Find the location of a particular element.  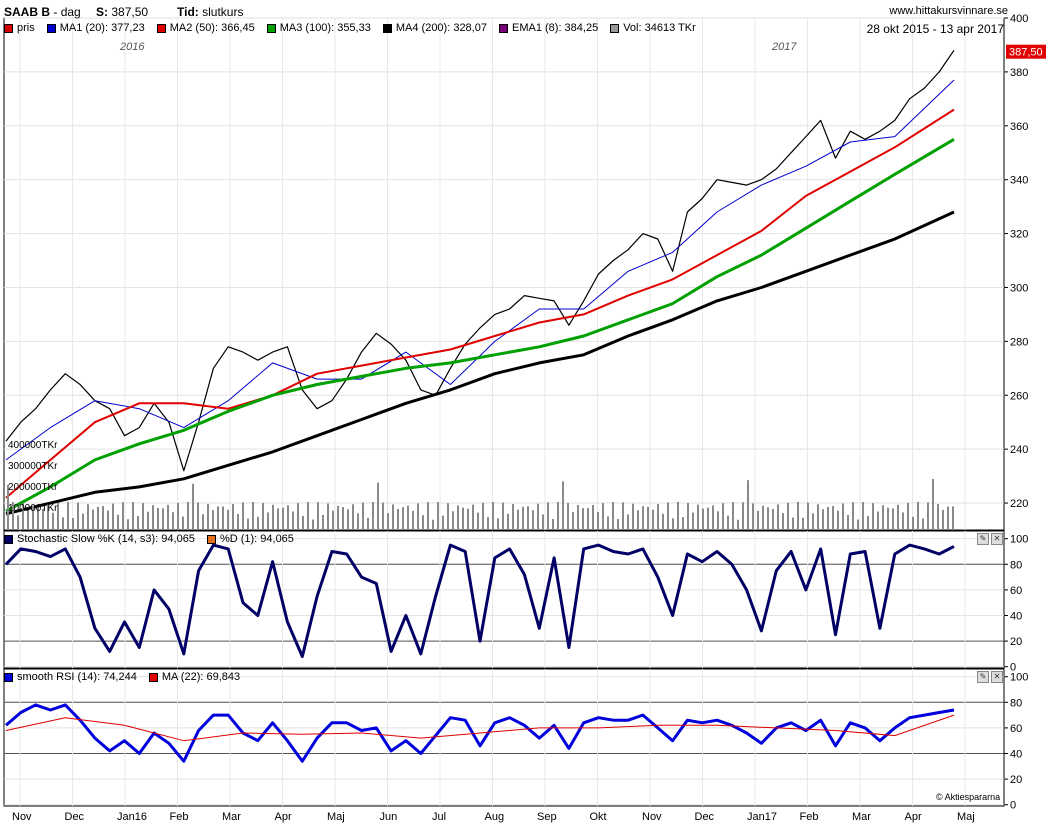

legend-item-ema1: EMA1 (8): 384,25 is located at coordinates (548, 28).